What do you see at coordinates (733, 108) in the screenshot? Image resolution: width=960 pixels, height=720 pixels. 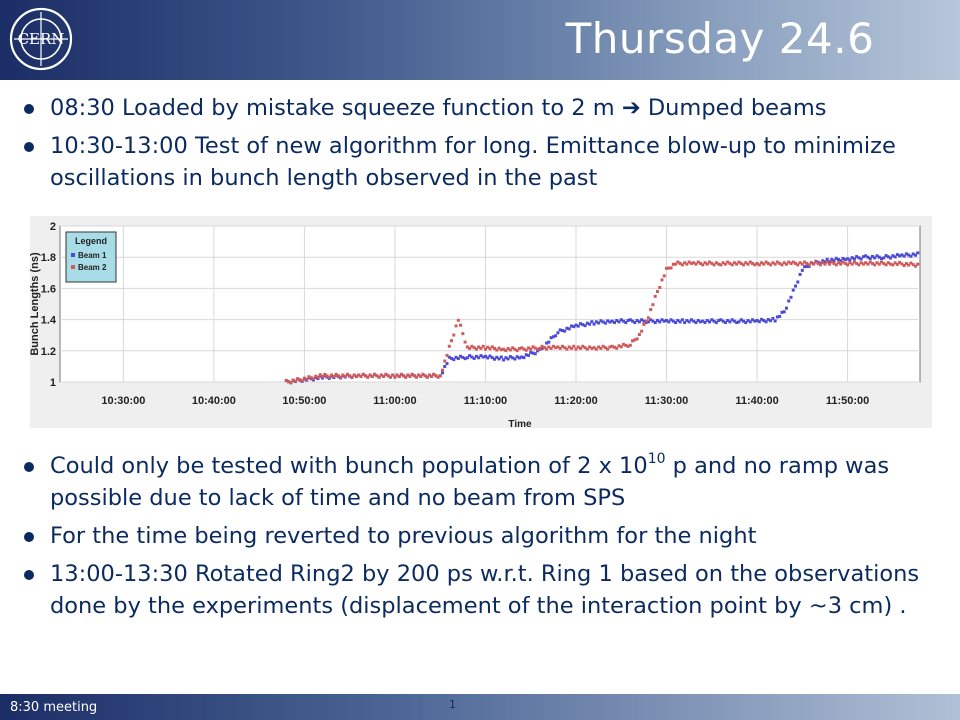 I see `bullet-text-post: Dumped beams` at bounding box center [733, 108].